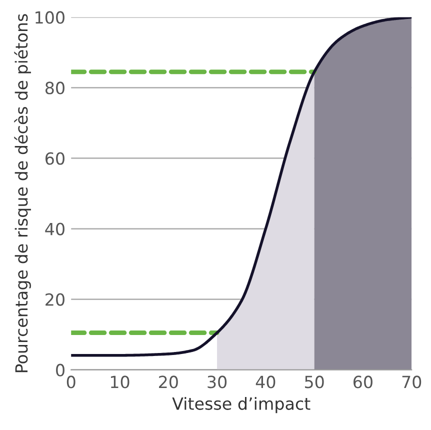  What do you see at coordinates (50, 17) in the screenshot?
I see `y-tick-label: 100` at bounding box center [50, 17].